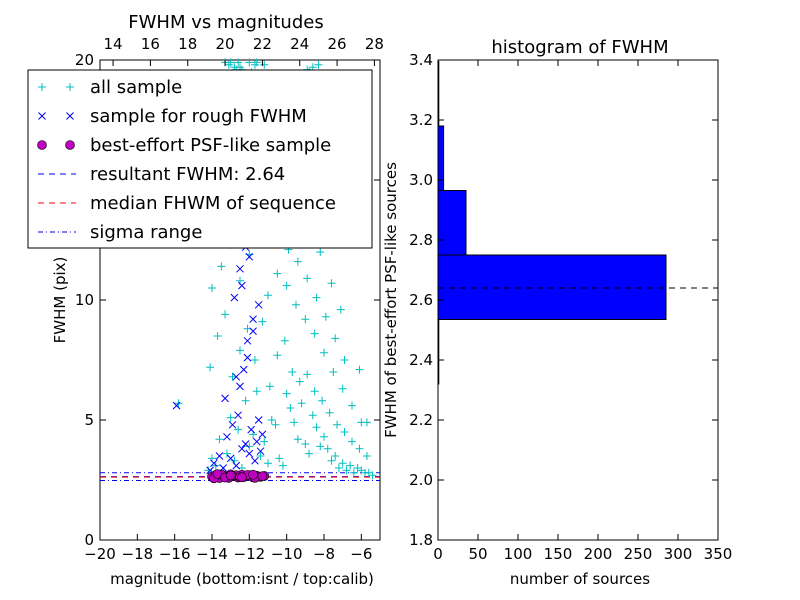 The width and height of the screenshot is (800, 600). What do you see at coordinates (136, 87) in the screenshot?
I see `legend-label-0: all sample` at bounding box center [136, 87].